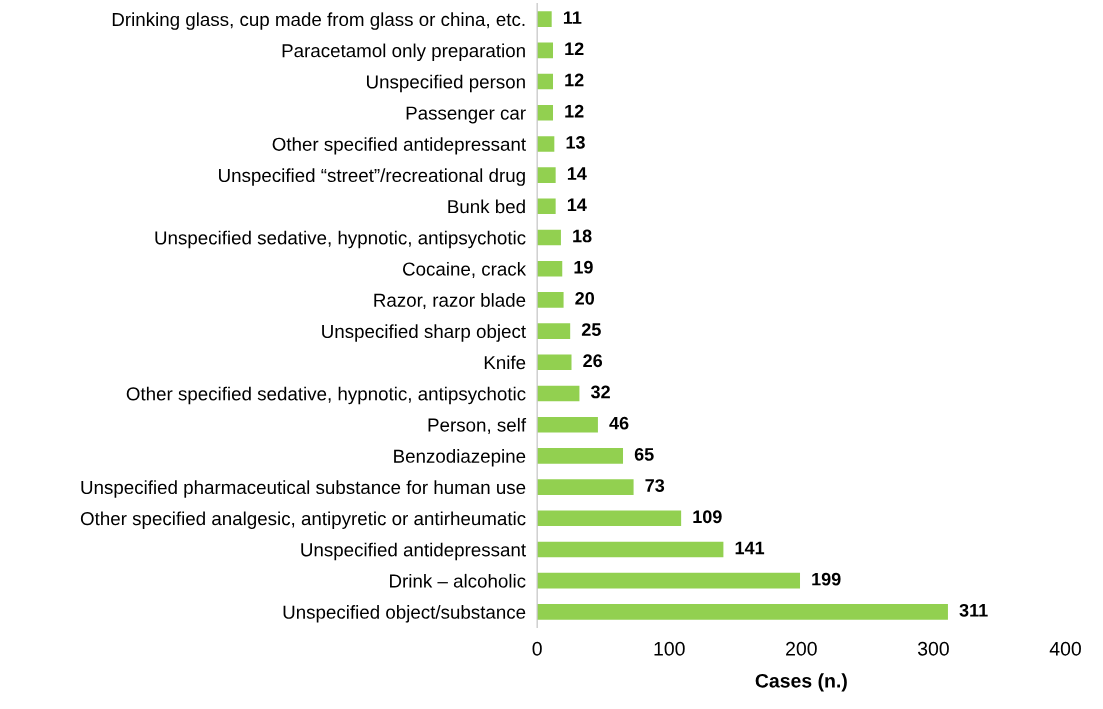  Describe the element at coordinates (505, 362) in the screenshot. I see `y-tick-label: Knife` at that location.